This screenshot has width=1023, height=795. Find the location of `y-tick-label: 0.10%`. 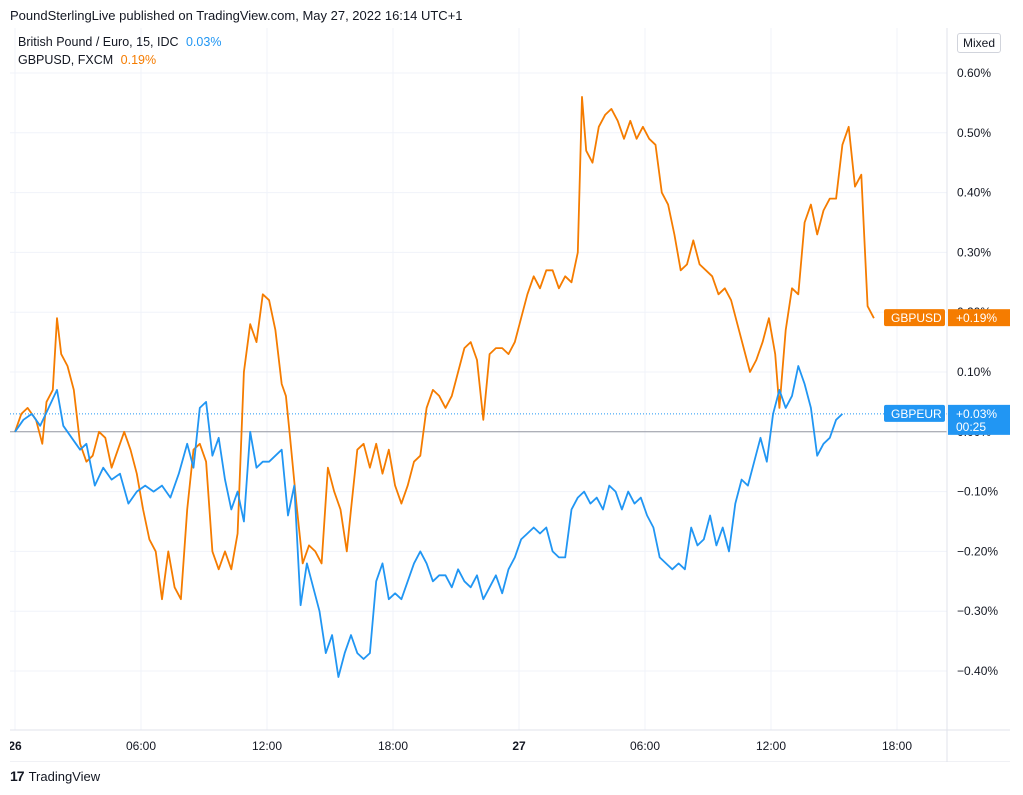

y-tick-label: 0.10% is located at coordinates (974, 372).